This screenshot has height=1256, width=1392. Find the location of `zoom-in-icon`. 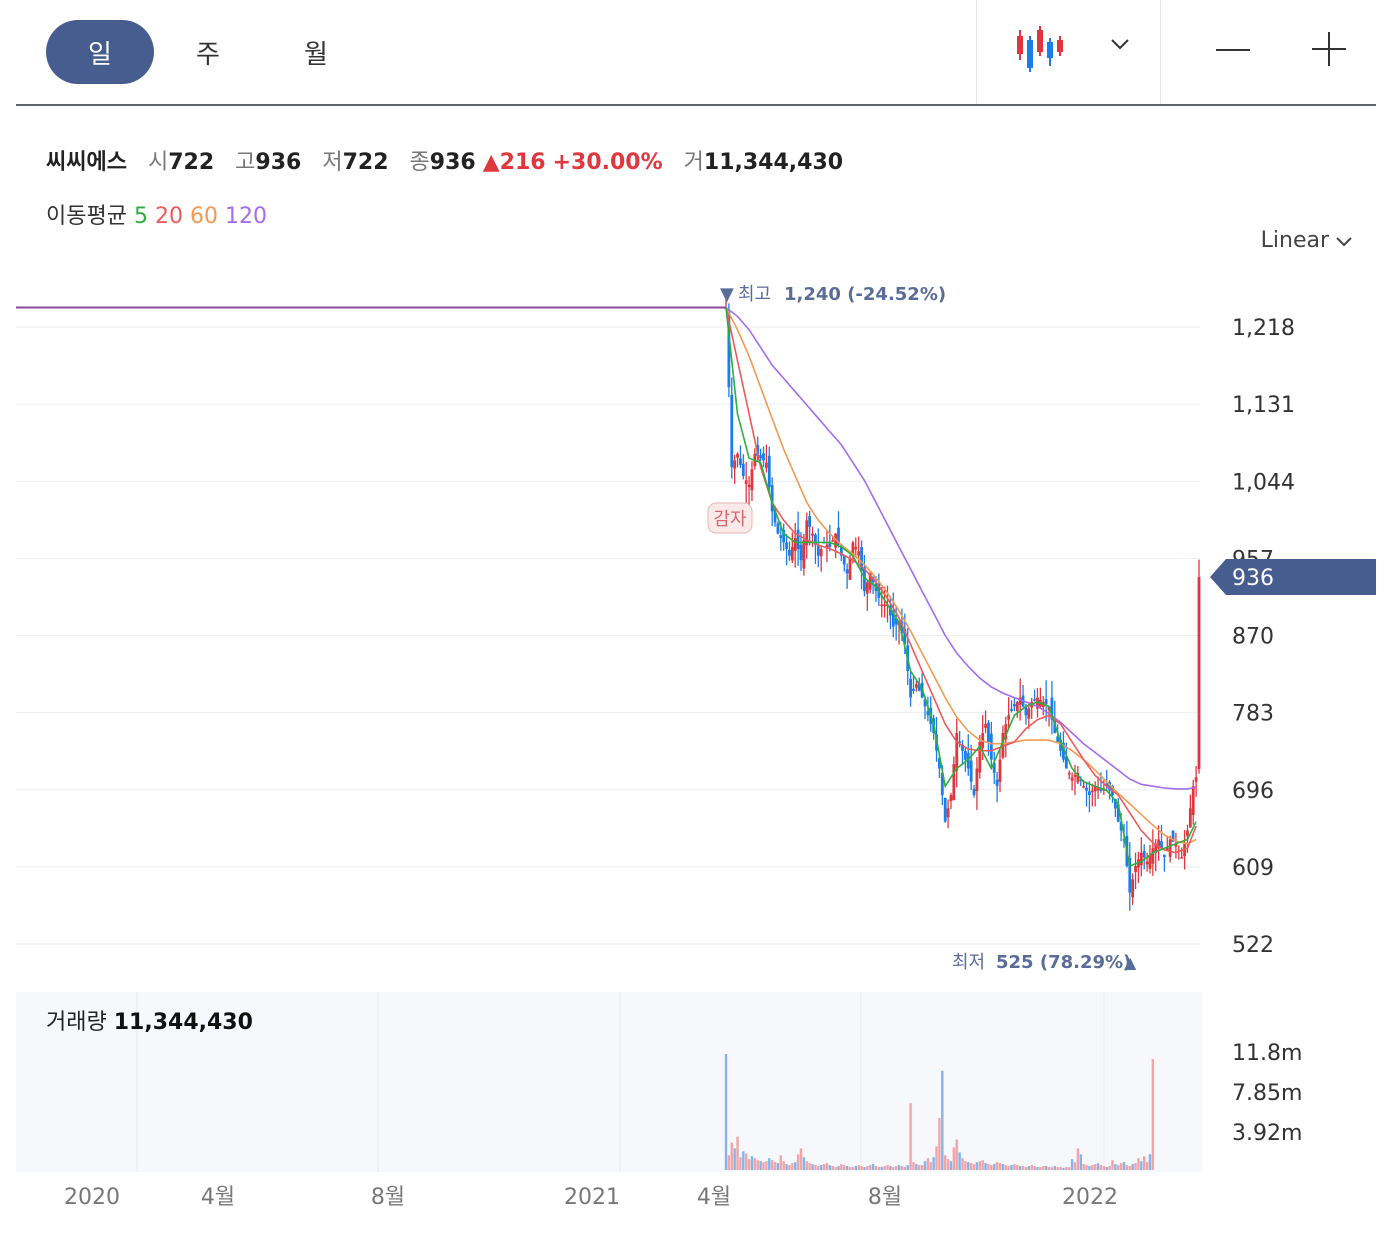

zoom-in-icon is located at coordinates (1329, 51).